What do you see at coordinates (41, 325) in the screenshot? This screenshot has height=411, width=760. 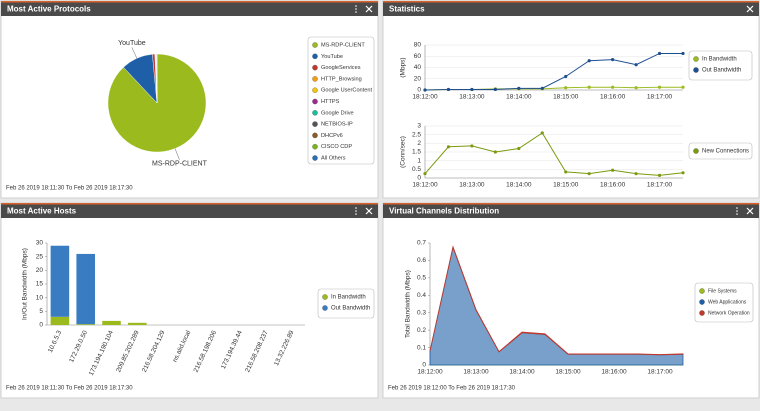 I see `y-tick-label: 0` at bounding box center [41, 325].